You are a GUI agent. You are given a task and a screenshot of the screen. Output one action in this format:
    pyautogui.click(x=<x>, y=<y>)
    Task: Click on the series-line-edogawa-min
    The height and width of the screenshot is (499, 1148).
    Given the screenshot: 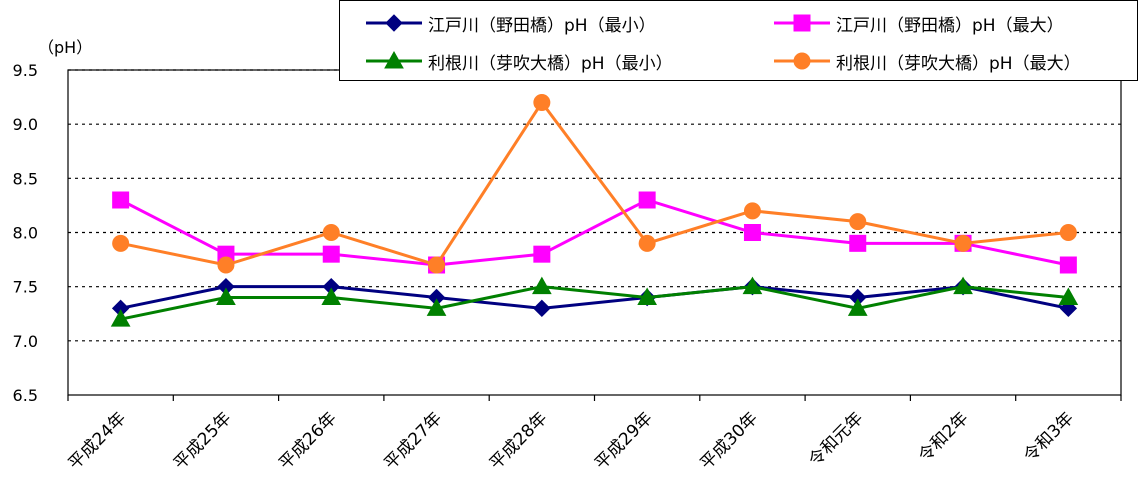 What is the action you would take?
    pyautogui.click(x=594, y=297)
    